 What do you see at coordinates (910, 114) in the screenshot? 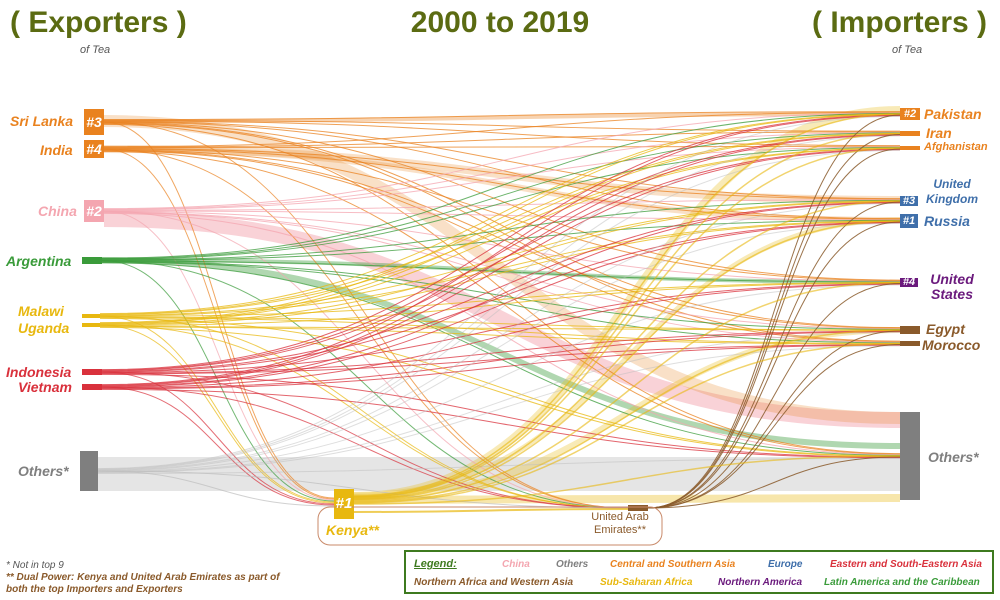
I see `importer-node-pakistan` at bounding box center [910, 114].